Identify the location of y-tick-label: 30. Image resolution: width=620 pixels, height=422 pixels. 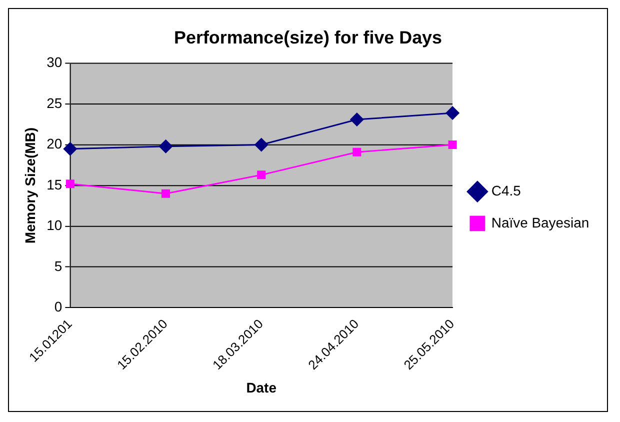
(54, 62).